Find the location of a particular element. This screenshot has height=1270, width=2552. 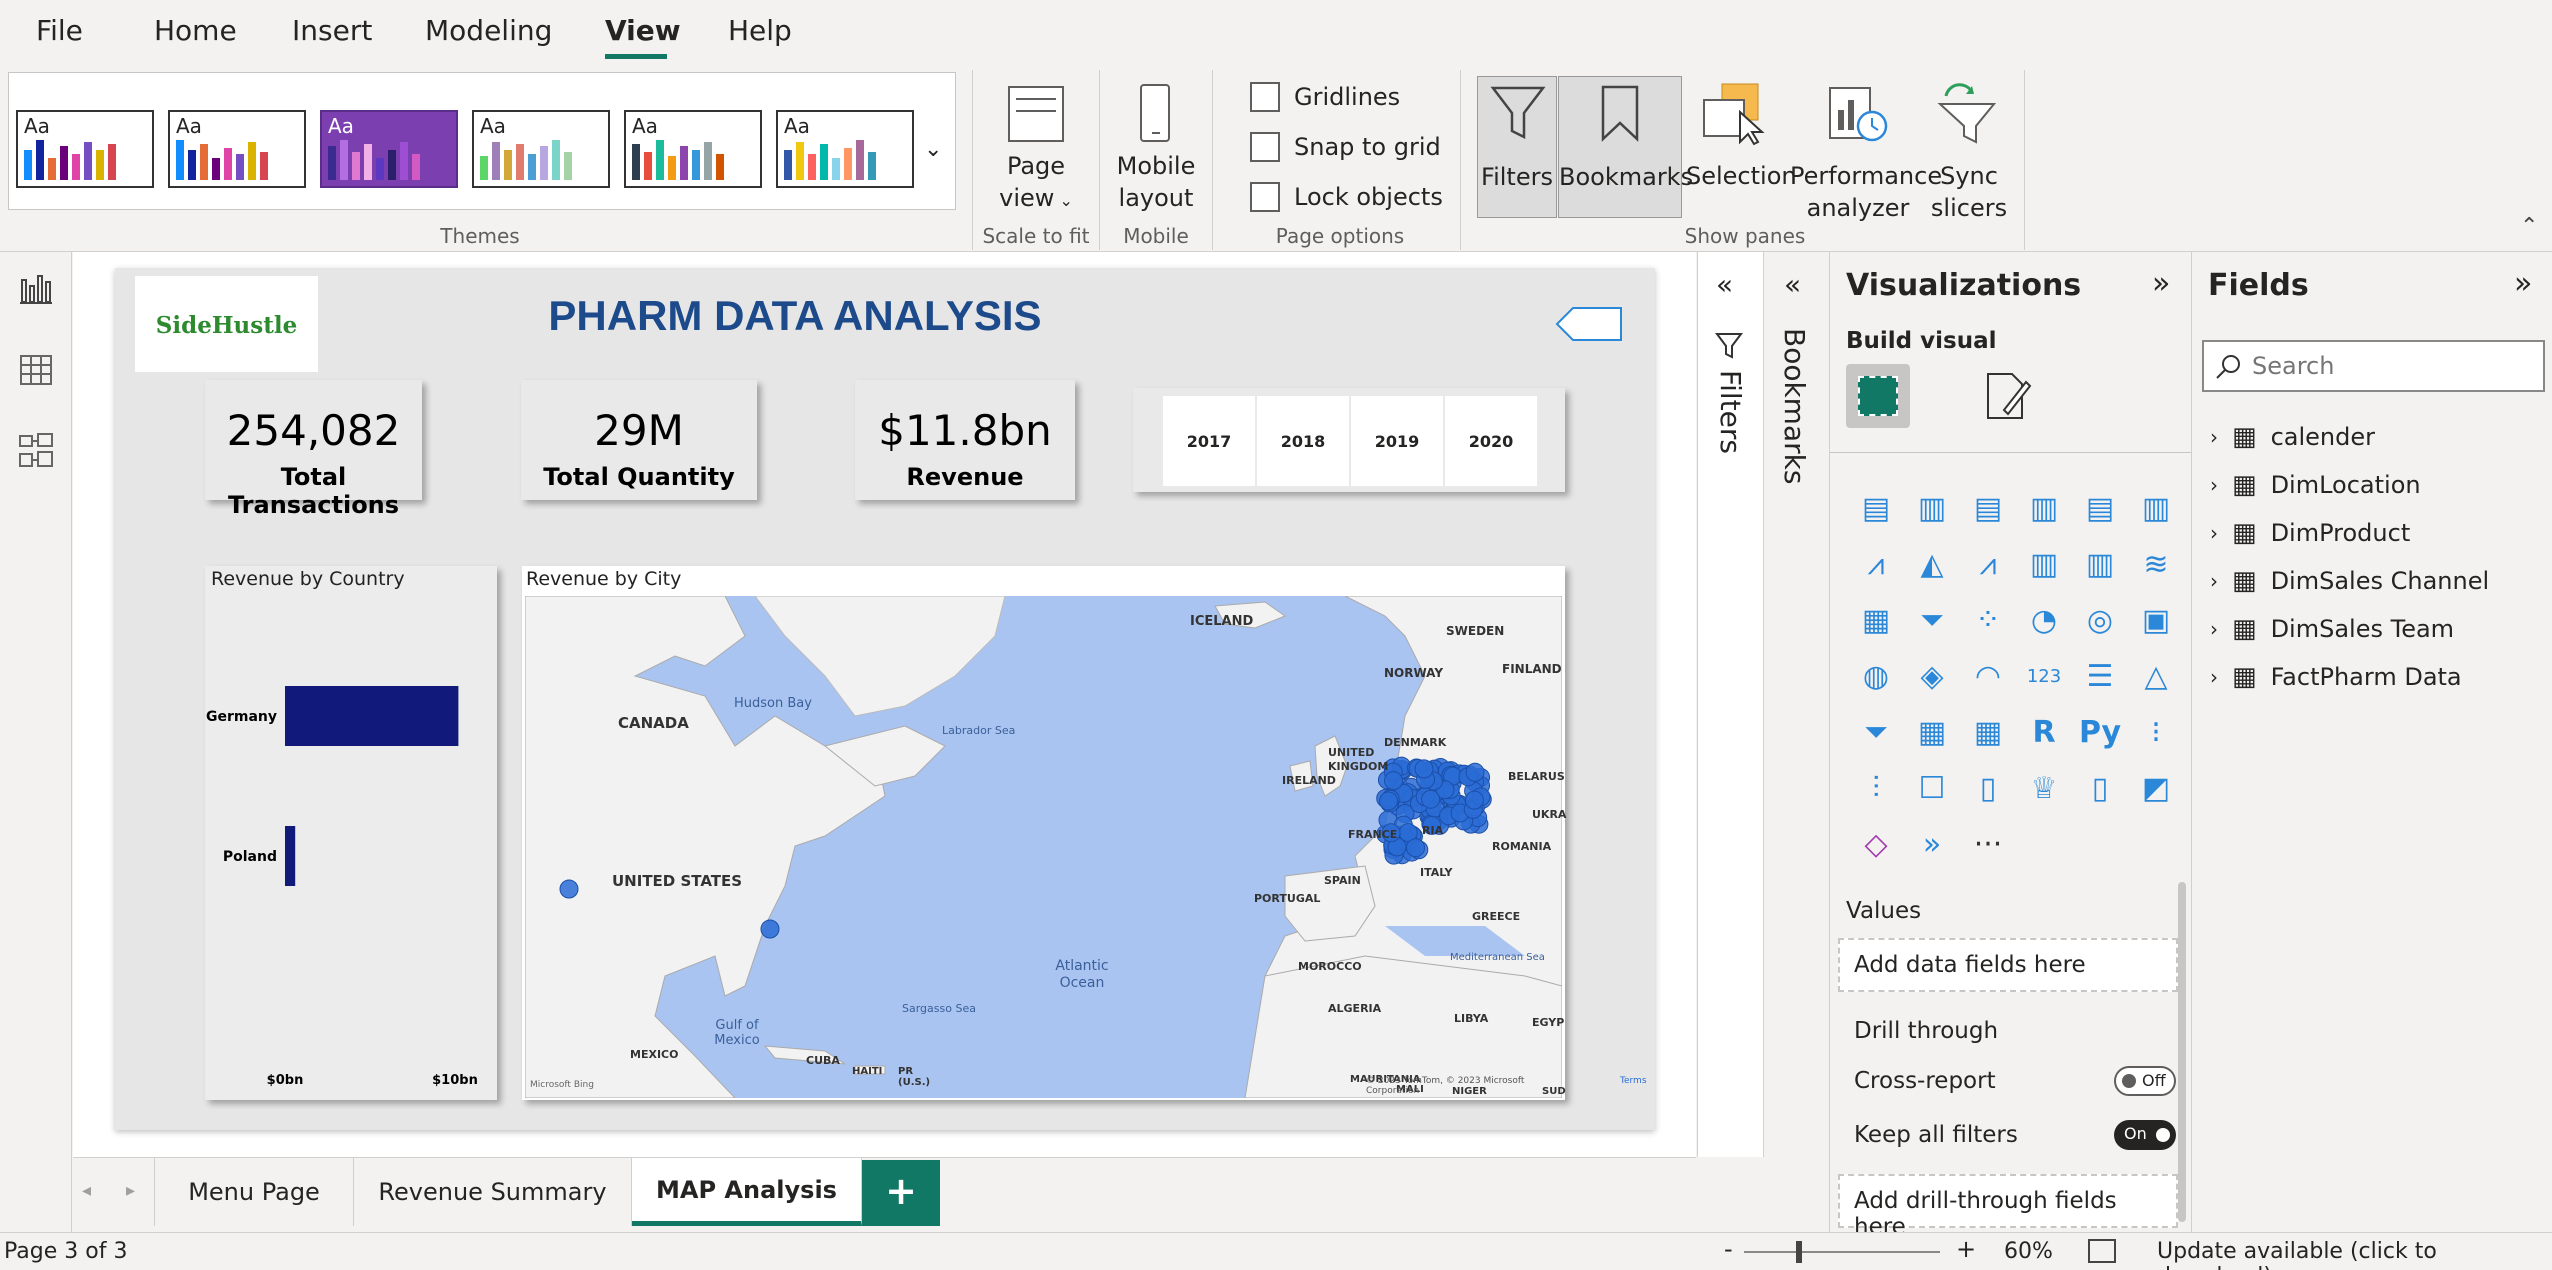

field-table-calender: › ▦ calender is located at coordinates (2292, 437).